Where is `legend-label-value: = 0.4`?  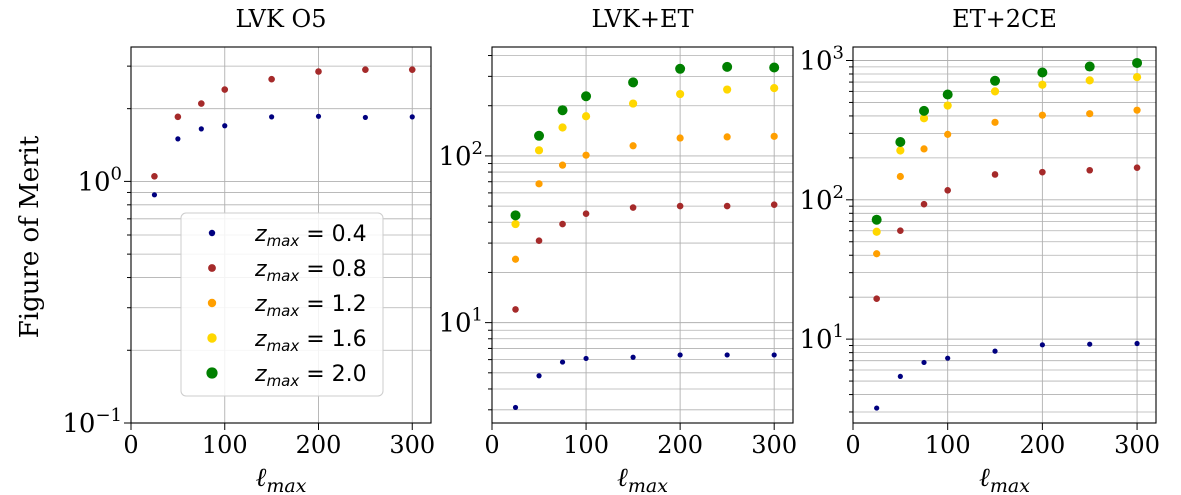
legend-label-value: = 0.4 is located at coordinates (332, 234).